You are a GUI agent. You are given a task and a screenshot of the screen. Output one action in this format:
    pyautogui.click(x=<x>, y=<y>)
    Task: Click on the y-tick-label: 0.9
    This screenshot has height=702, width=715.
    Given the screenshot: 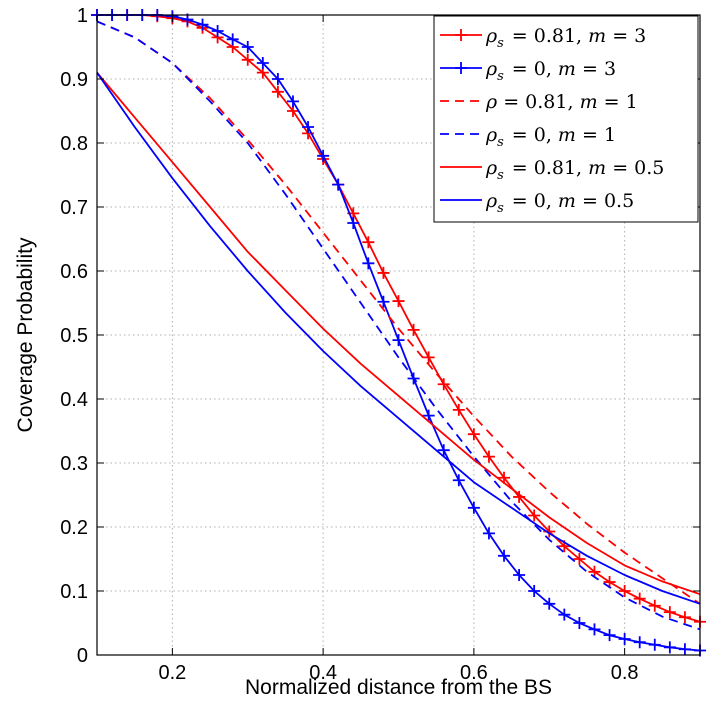 What is the action you would take?
    pyautogui.click(x=74, y=80)
    